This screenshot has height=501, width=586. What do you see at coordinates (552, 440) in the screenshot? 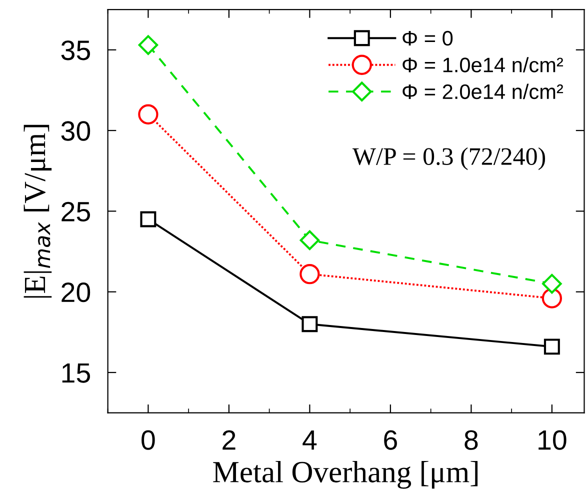
I see `x-tick-label: 10` at bounding box center [552, 440].